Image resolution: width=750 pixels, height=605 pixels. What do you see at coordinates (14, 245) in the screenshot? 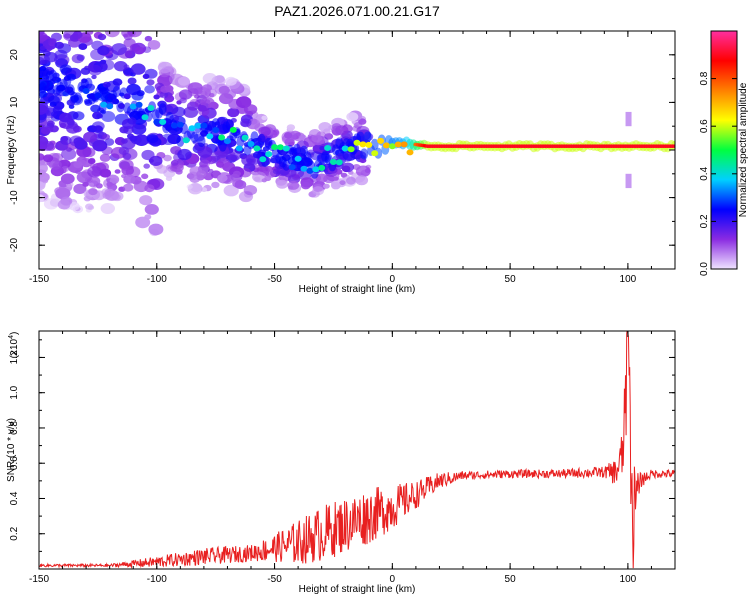
I see `y-tick-label: -20` at bounding box center [14, 245].